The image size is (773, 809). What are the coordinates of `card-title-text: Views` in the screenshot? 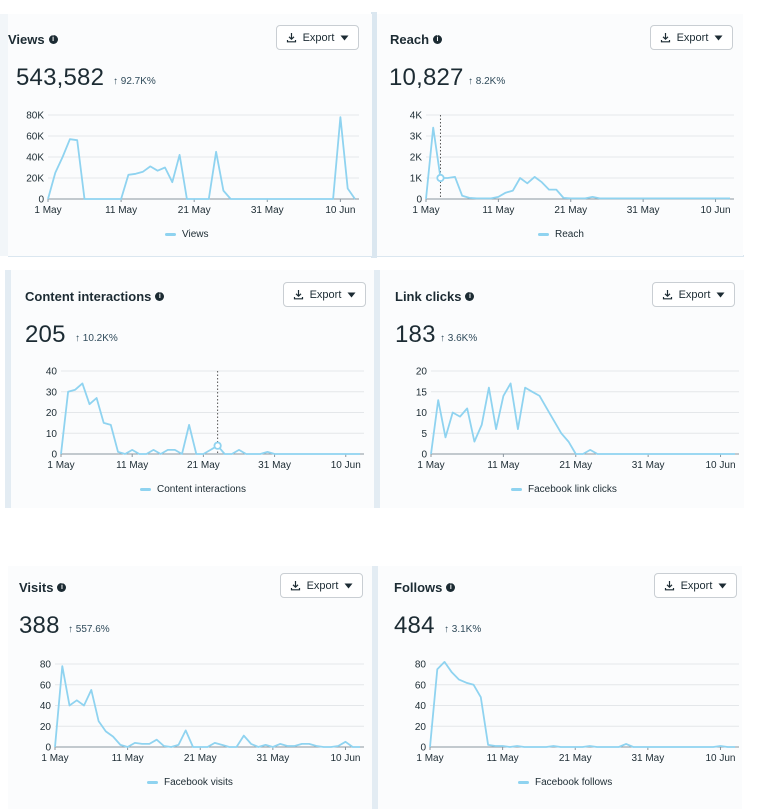 It's located at (26, 39).